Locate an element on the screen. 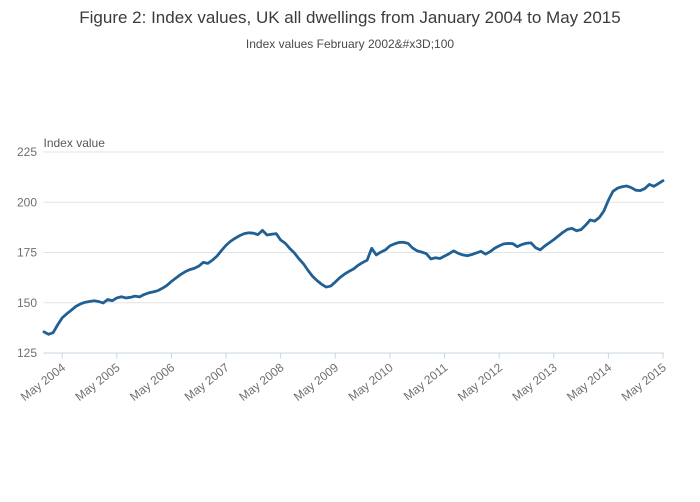  x-tick-label-May-2008: May 2008 is located at coordinates (261, 382).